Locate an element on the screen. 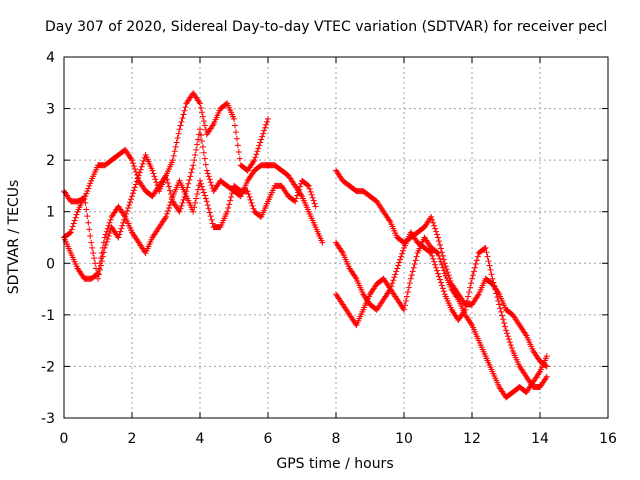 The height and width of the screenshot is (480, 640). x-axis-label: GPS time / hours is located at coordinates (335, 464).